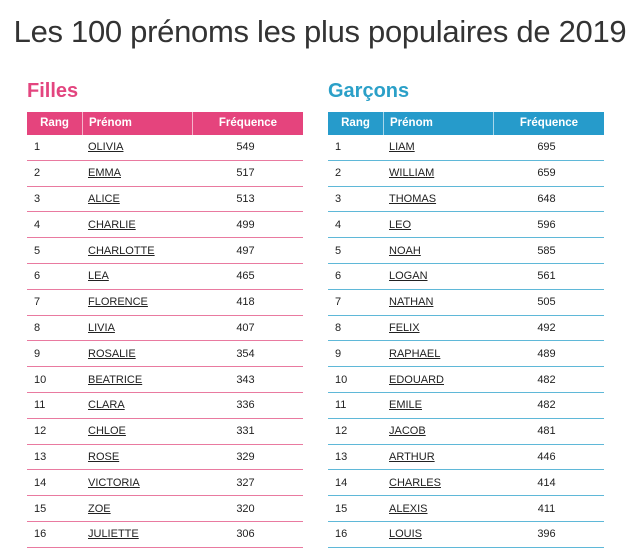 The height and width of the screenshot is (548, 640). Describe the element at coordinates (341, 379) in the screenshot. I see `rank-cell: 10` at that location.